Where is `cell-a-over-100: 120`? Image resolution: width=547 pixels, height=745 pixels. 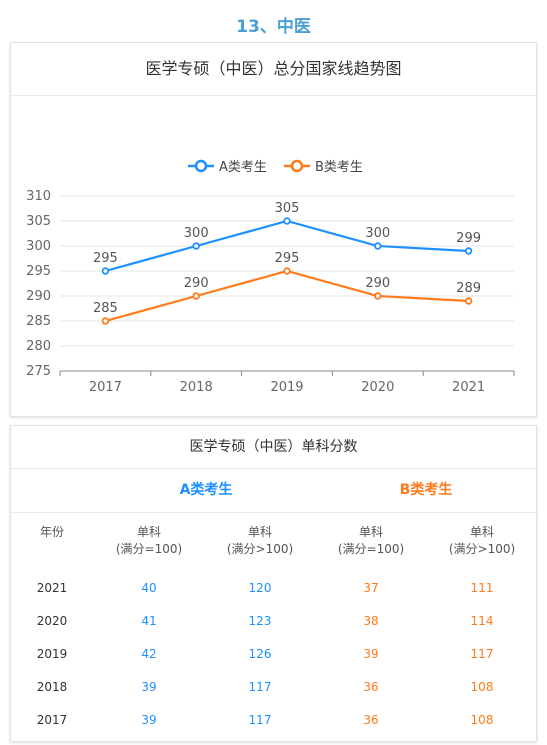
cell-a-over-100: 120 is located at coordinates (260, 588).